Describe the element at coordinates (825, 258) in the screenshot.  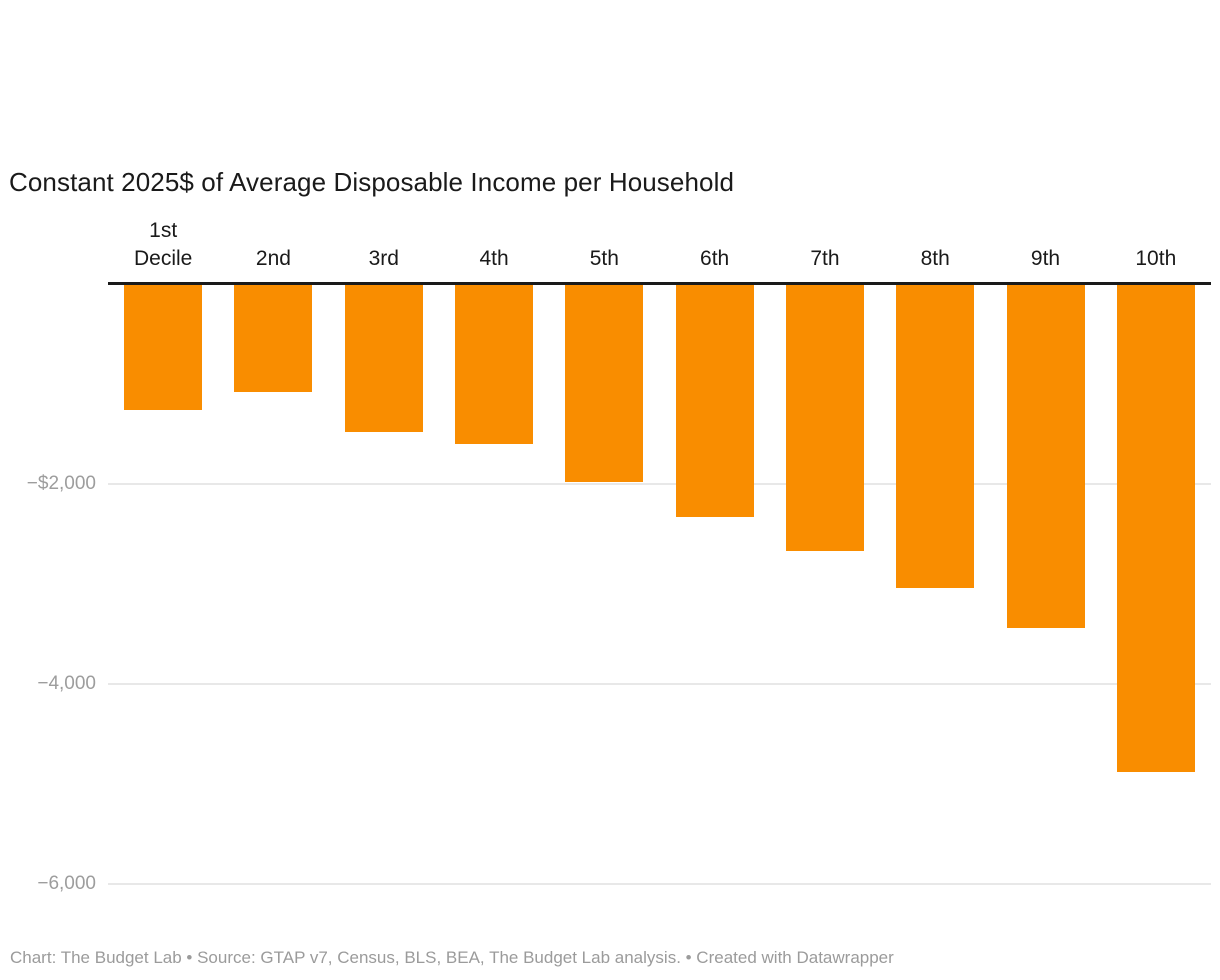
I see `x-axis-label: 7th` at that location.